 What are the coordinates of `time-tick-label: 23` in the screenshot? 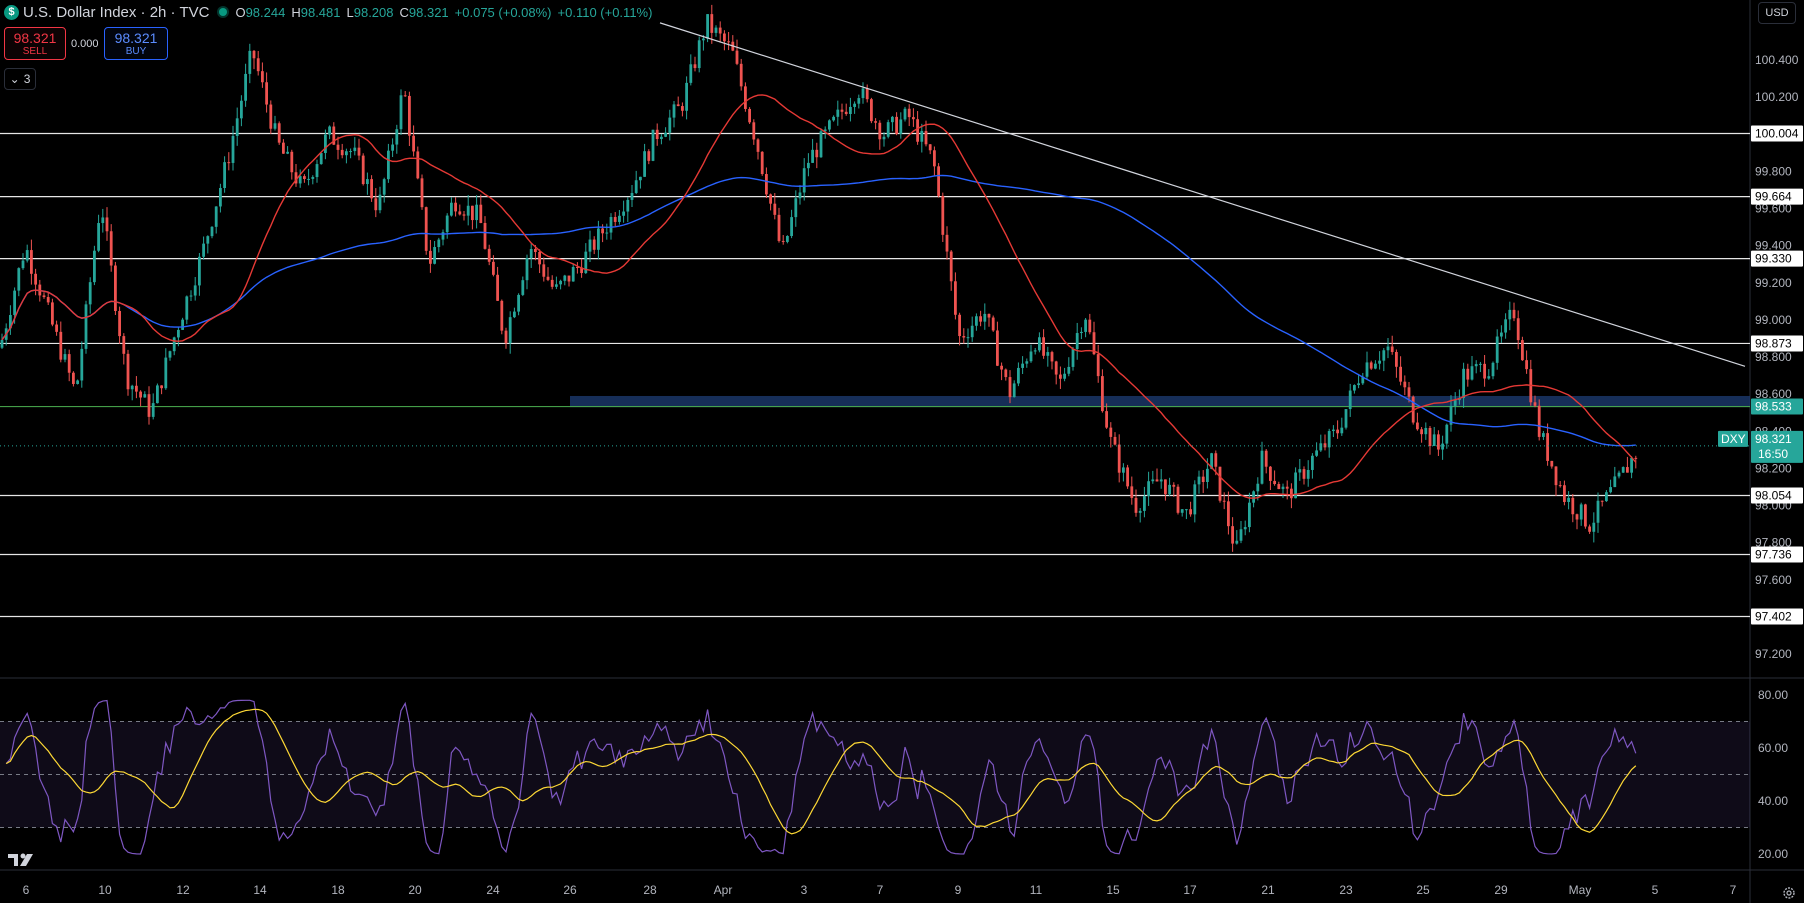 It's located at (1346, 890).